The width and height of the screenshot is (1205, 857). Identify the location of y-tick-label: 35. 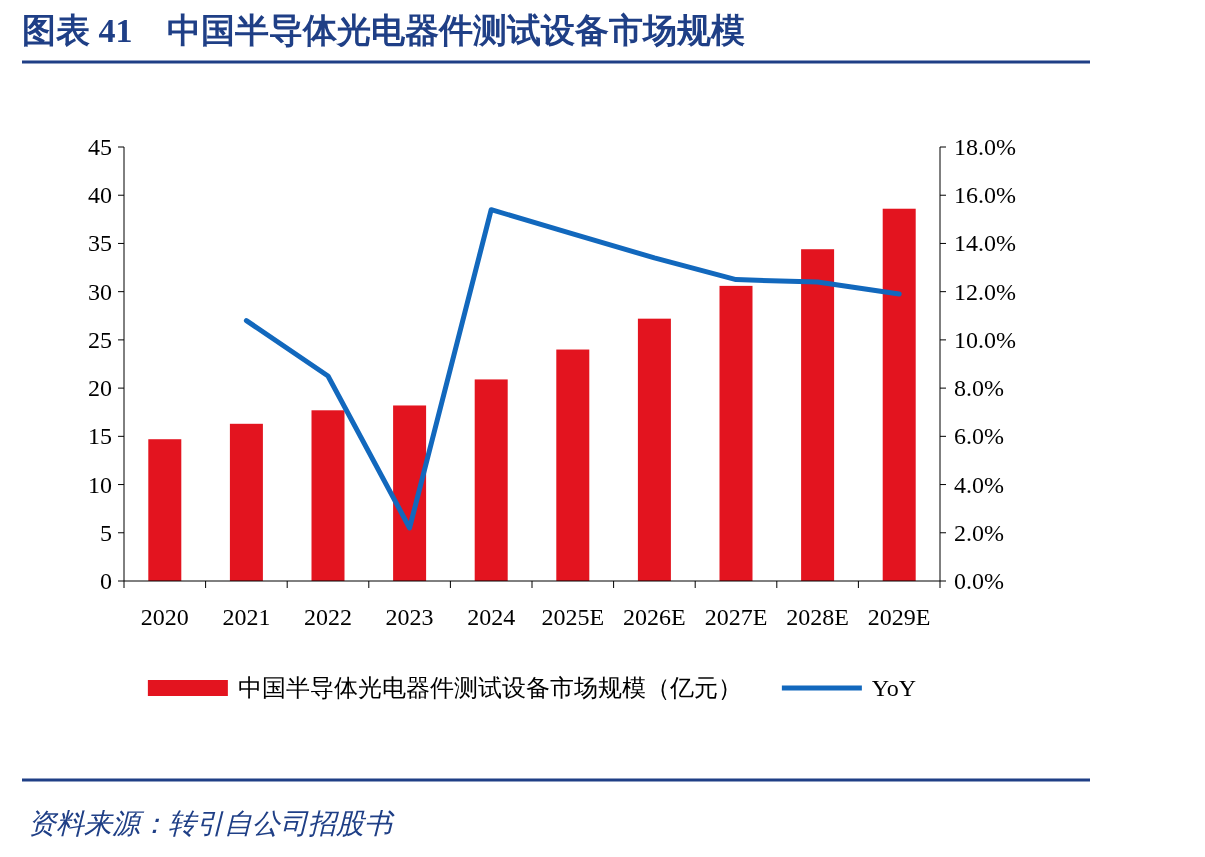
(100, 243).